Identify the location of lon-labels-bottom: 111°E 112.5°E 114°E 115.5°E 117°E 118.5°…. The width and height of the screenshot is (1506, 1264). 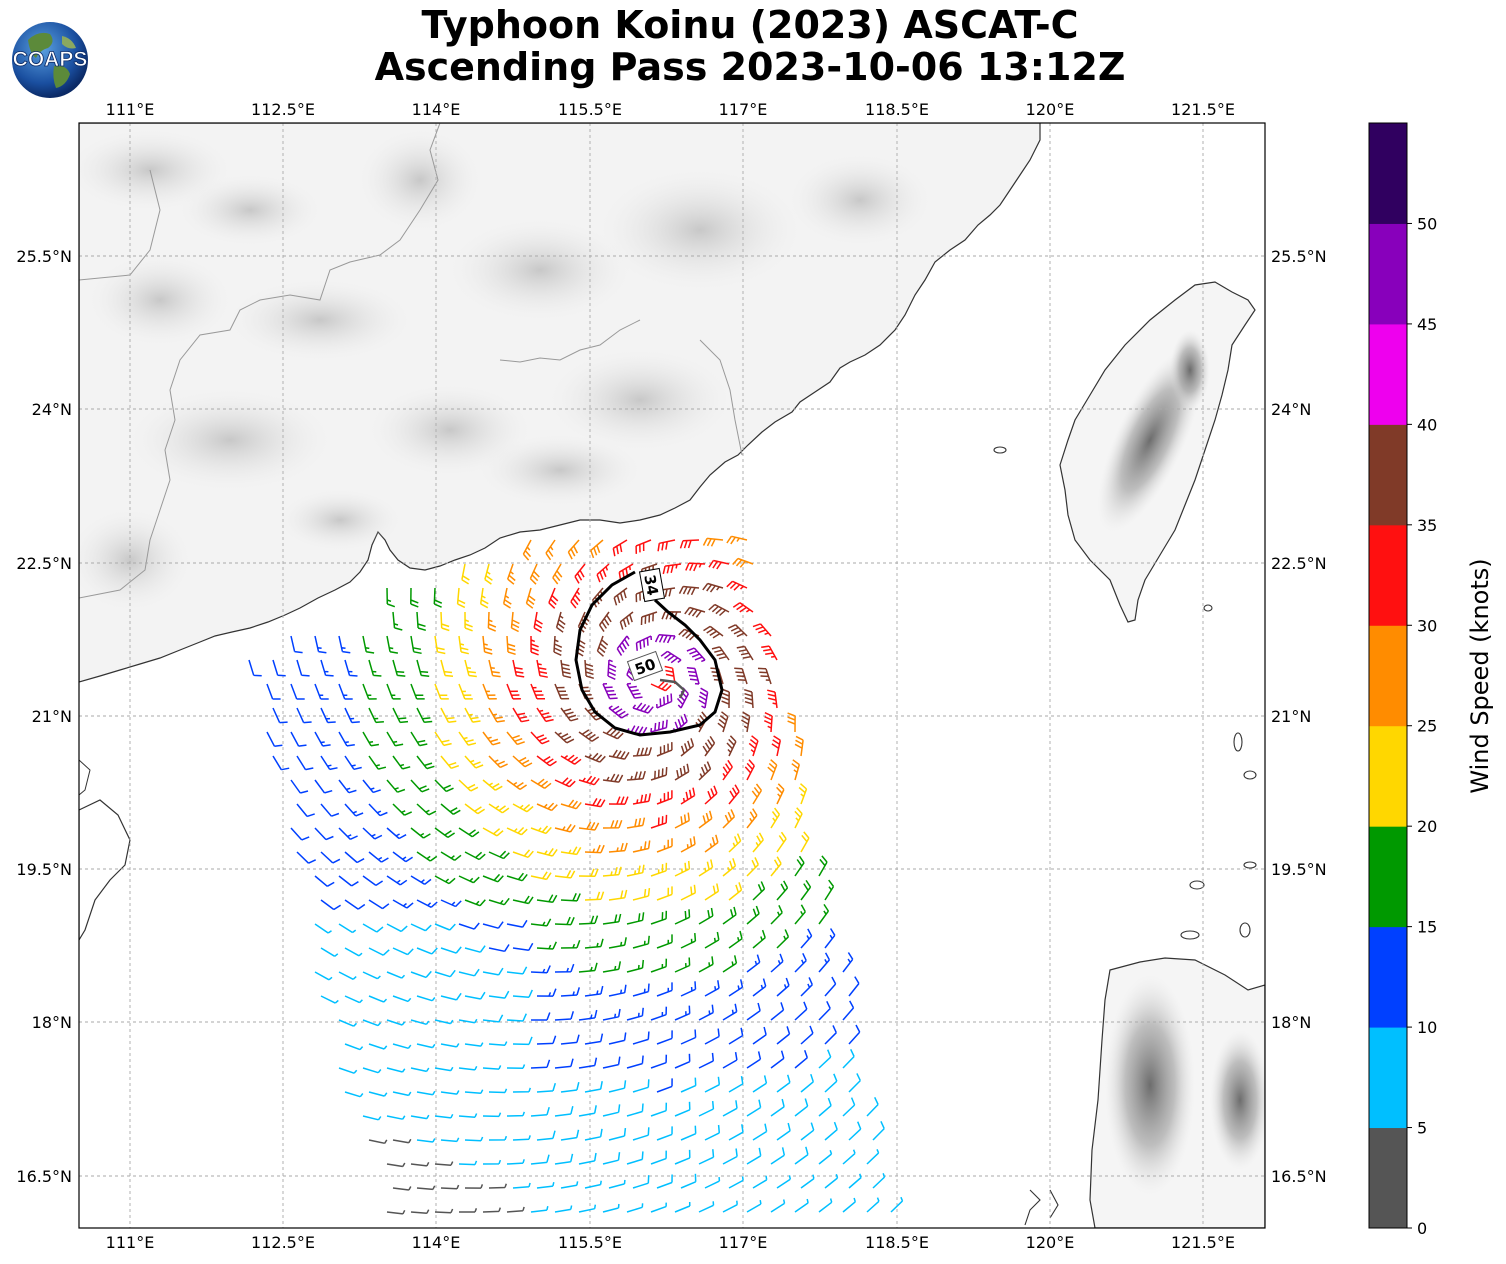
(670, 1242).